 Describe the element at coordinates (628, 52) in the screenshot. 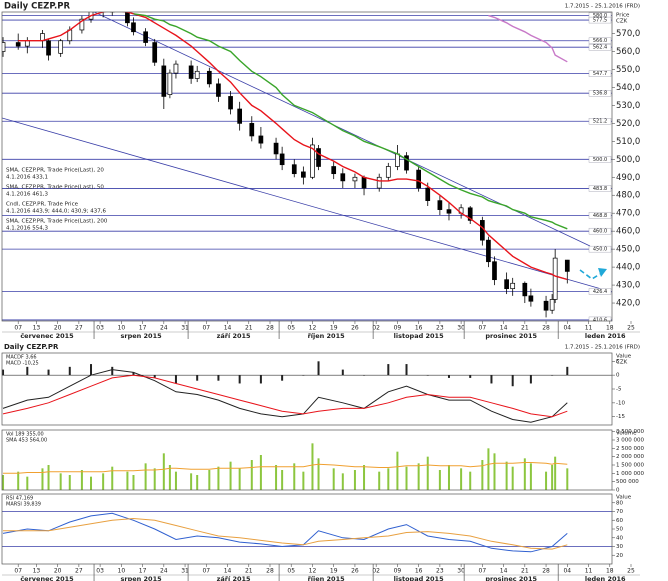

I see `y-tick-label: 560,0` at that location.